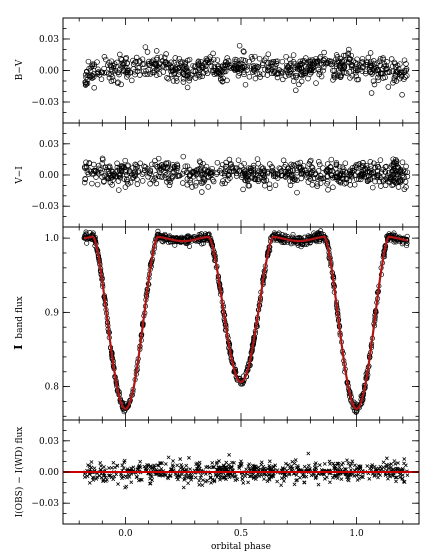  I want to click on i-band-prefix: I, so click(18, 347).